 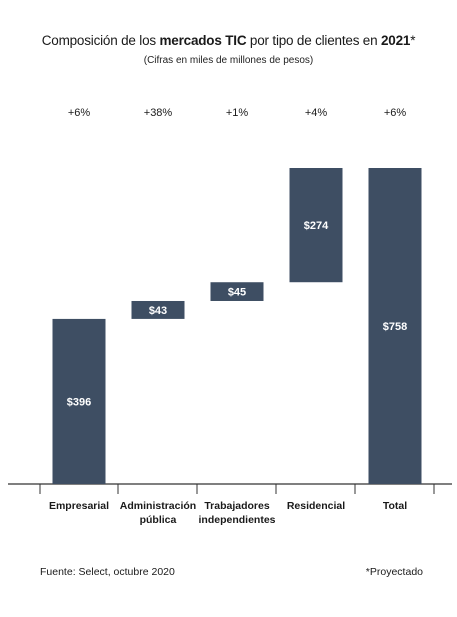 I want to click on category-label-3-0: Residencial, so click(x=316, y=506).